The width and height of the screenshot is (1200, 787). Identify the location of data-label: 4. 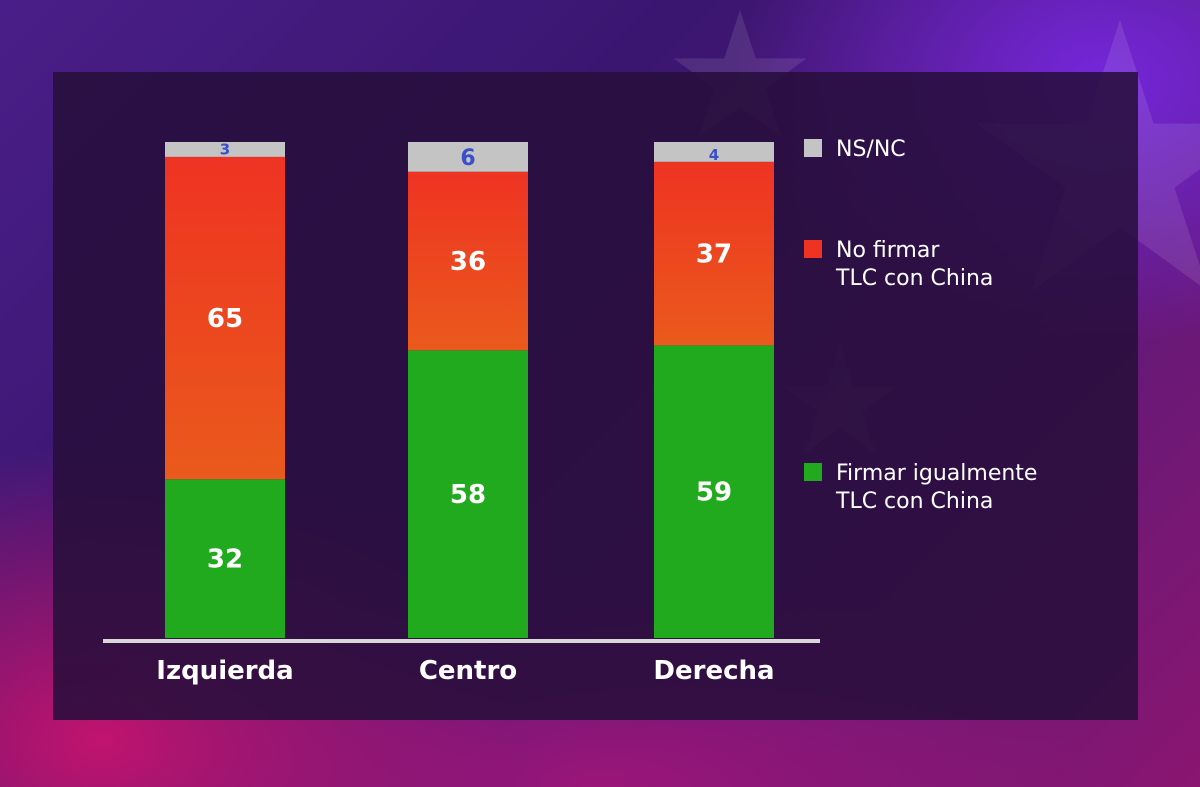
(714, 155).